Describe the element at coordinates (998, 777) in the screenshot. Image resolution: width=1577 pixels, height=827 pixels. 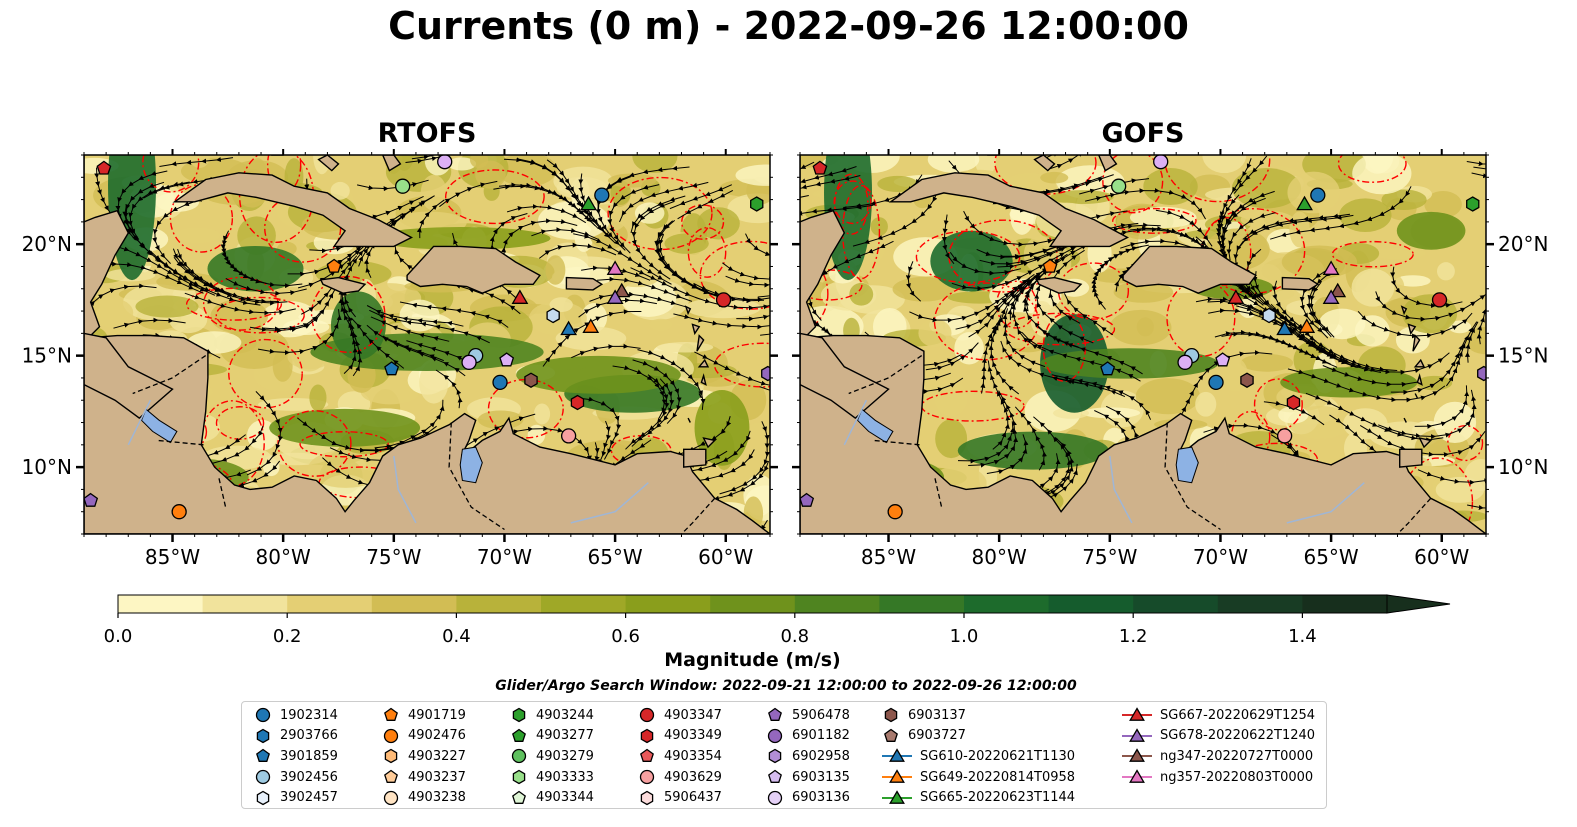
I see `legend-label: SG649-20220814T0958` at that location.